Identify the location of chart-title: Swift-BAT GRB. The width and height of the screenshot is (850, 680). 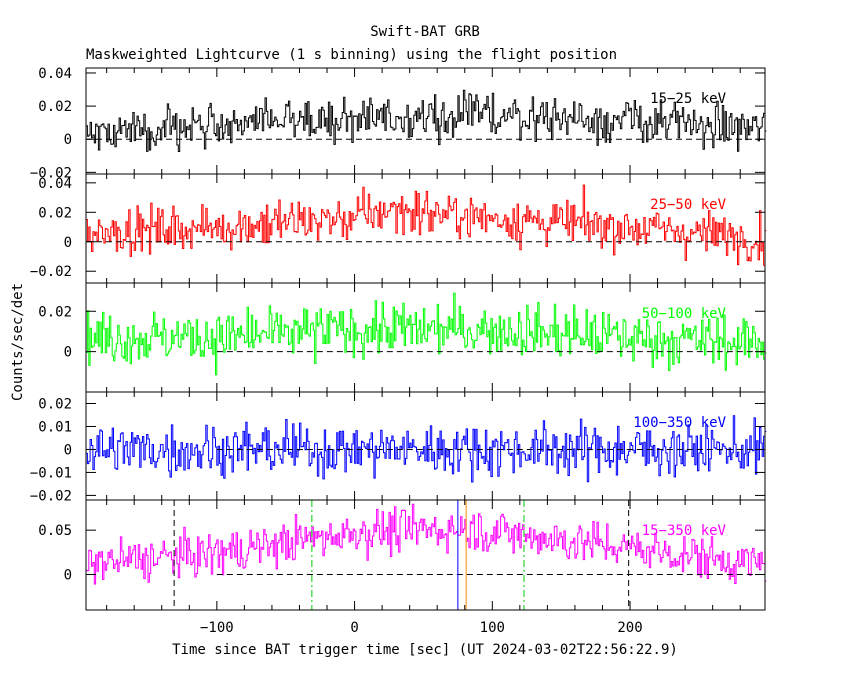
(425, 32).